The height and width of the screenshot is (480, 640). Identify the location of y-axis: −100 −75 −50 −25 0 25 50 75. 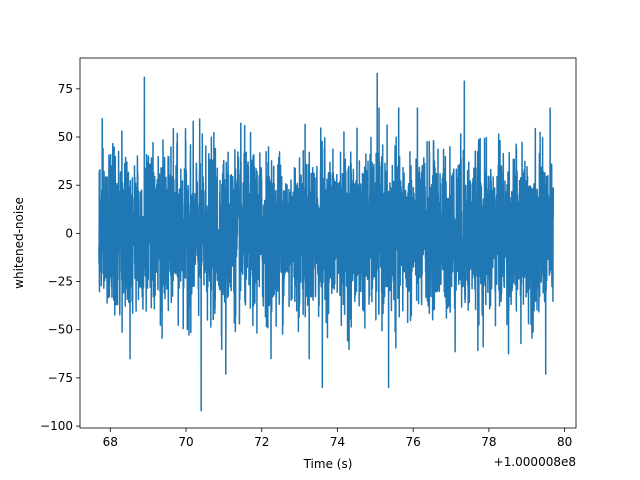
(60, 257).